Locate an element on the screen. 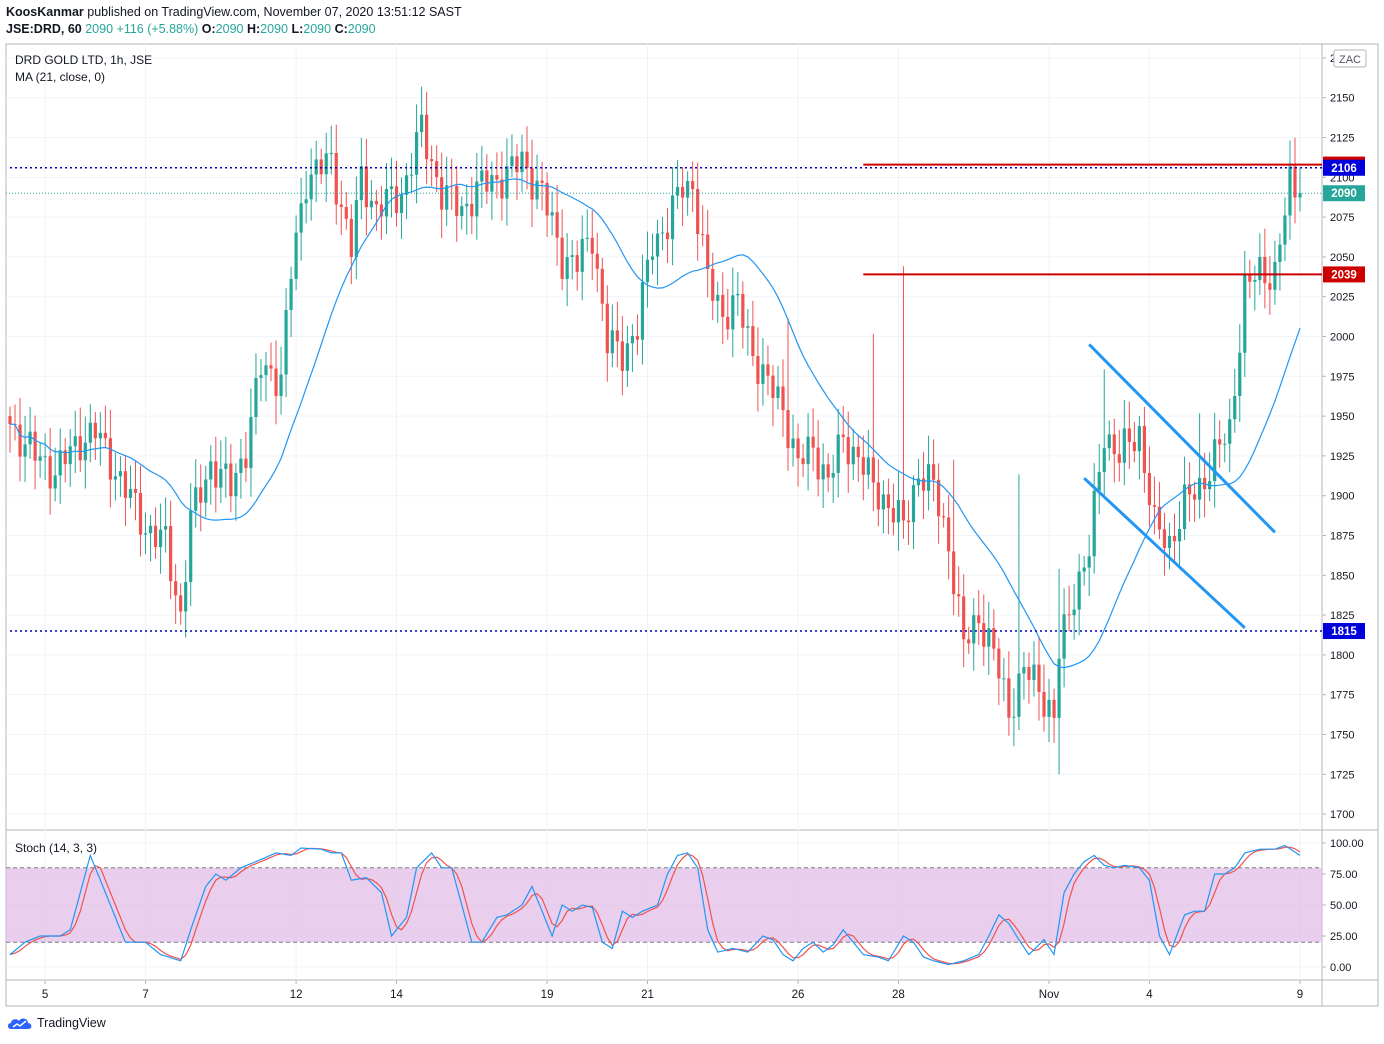 This screenshot has height=1044, width=1384. low-value: 2090 is located at coordinates (317, 29).